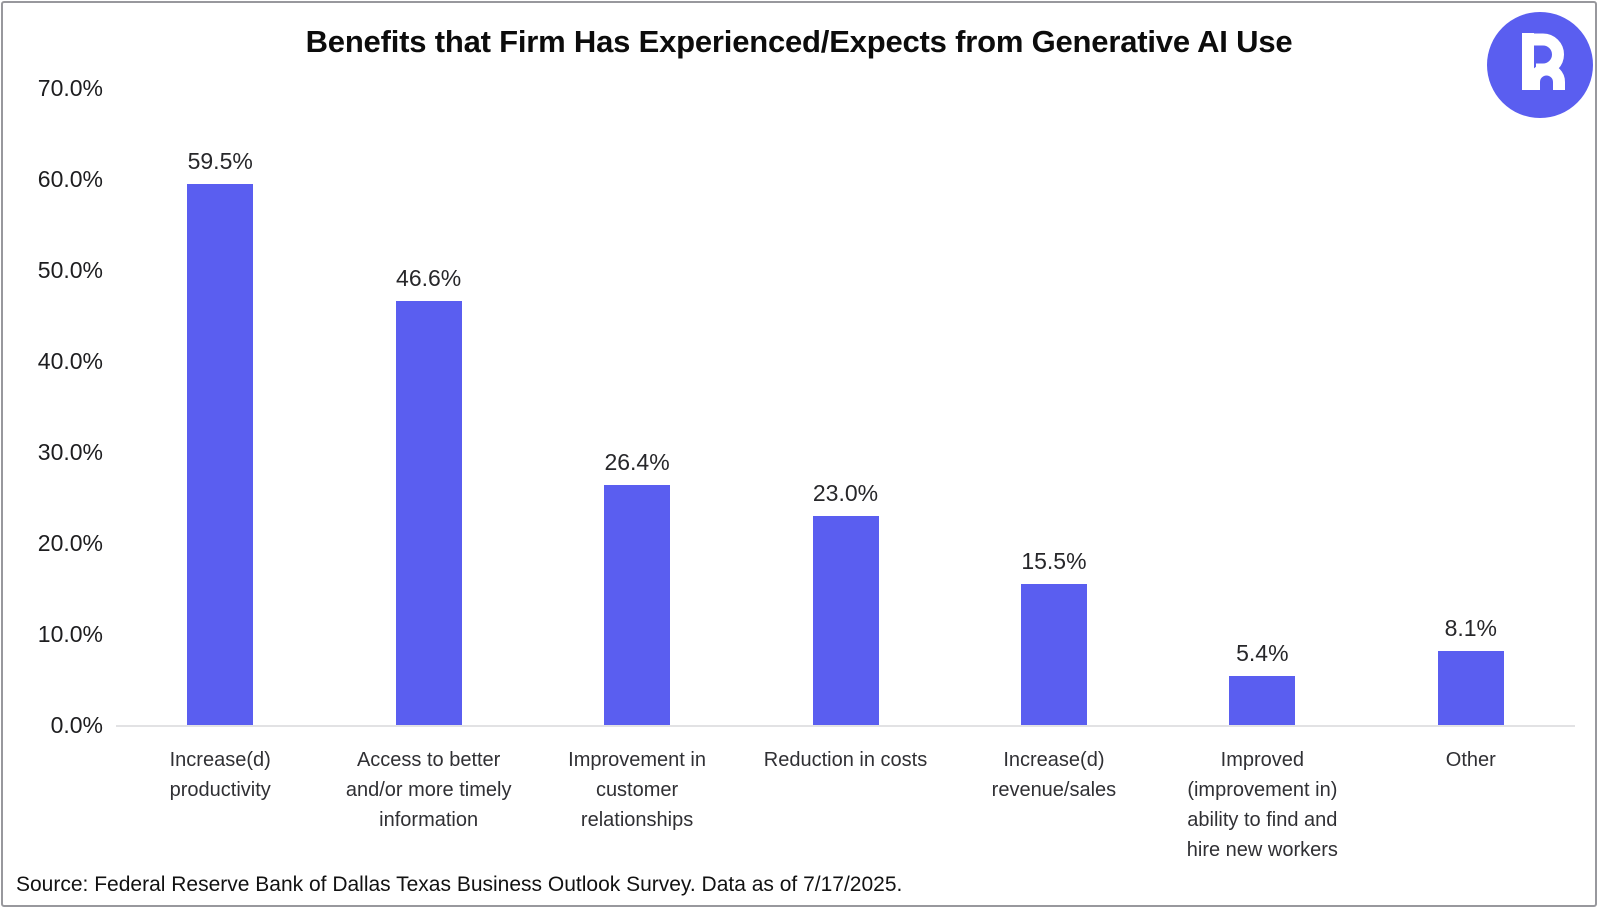 The width and height of the screenshot is (1600, 915). What do you see at coordinates (70, 634) in the screenshot?
I see `y-axis-tick-label: 10.0%` at bounding box center [70, 634].